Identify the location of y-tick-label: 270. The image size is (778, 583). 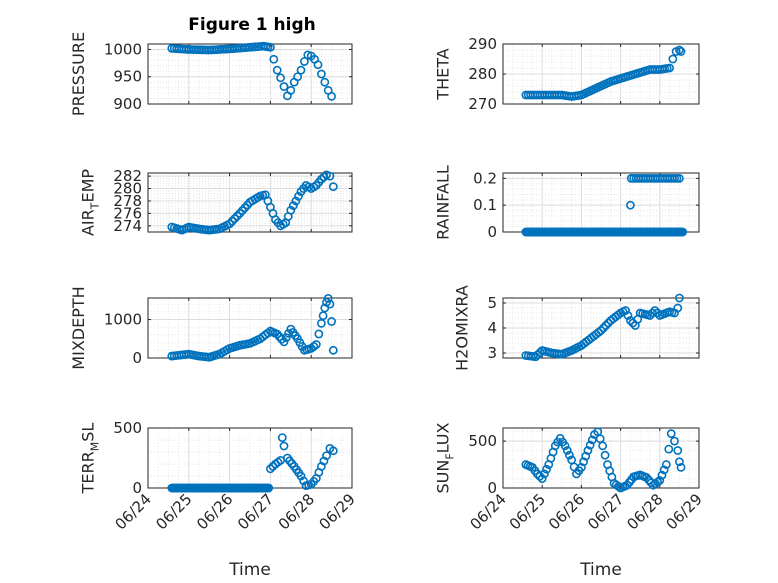
(482, 104).